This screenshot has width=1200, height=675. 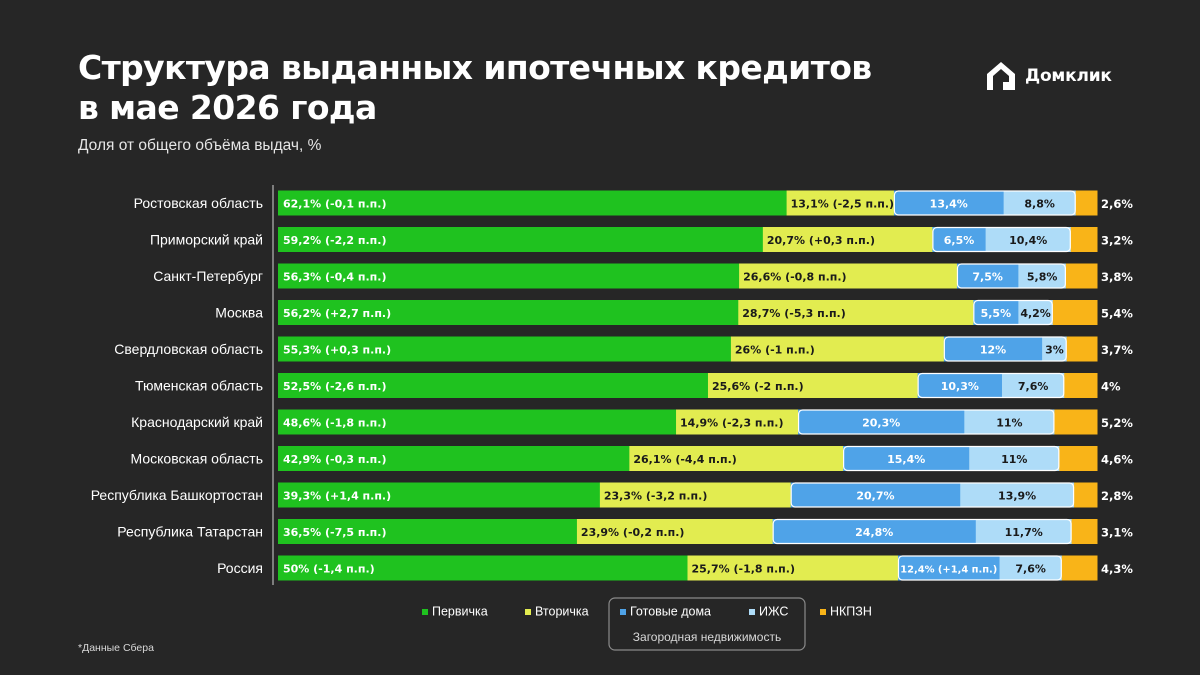 What do you see at coordinates (208, 276) in the screenshot?
I see `category-label: Санкт-Петербург` at bounding box center [208, 276].